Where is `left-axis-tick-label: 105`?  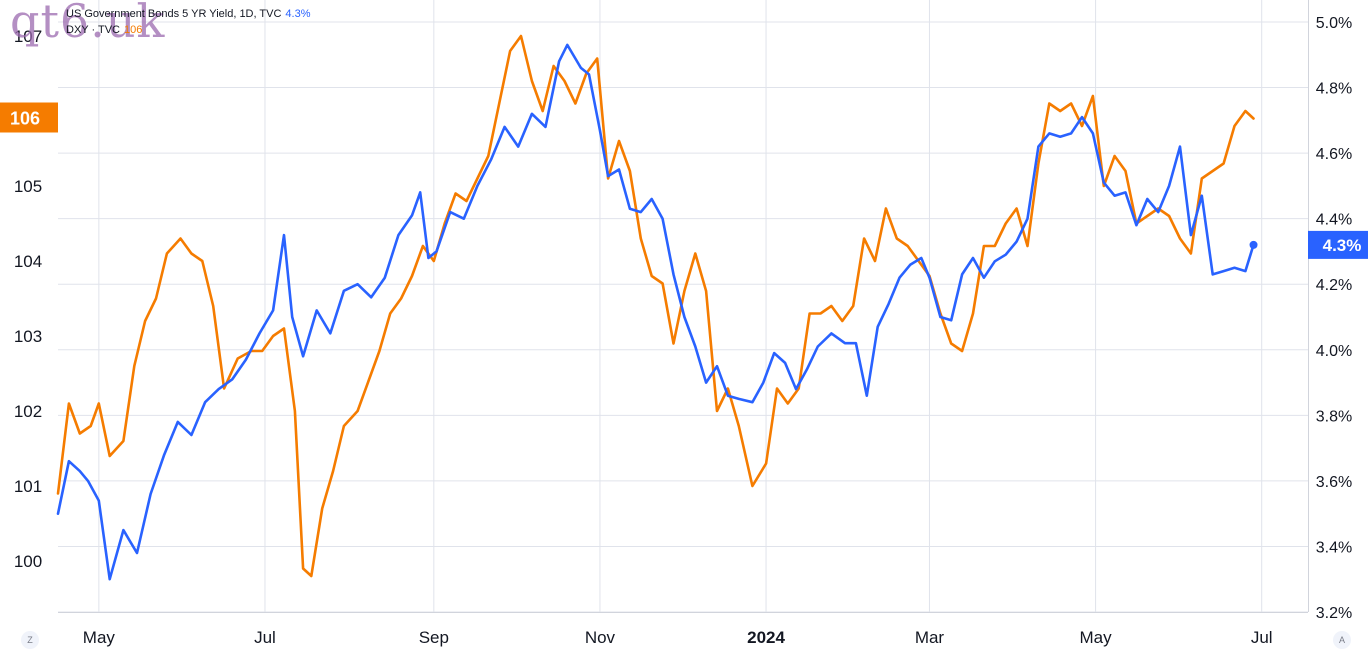
left-axis-tick-label: 105 is located at coordinates (28, 186).